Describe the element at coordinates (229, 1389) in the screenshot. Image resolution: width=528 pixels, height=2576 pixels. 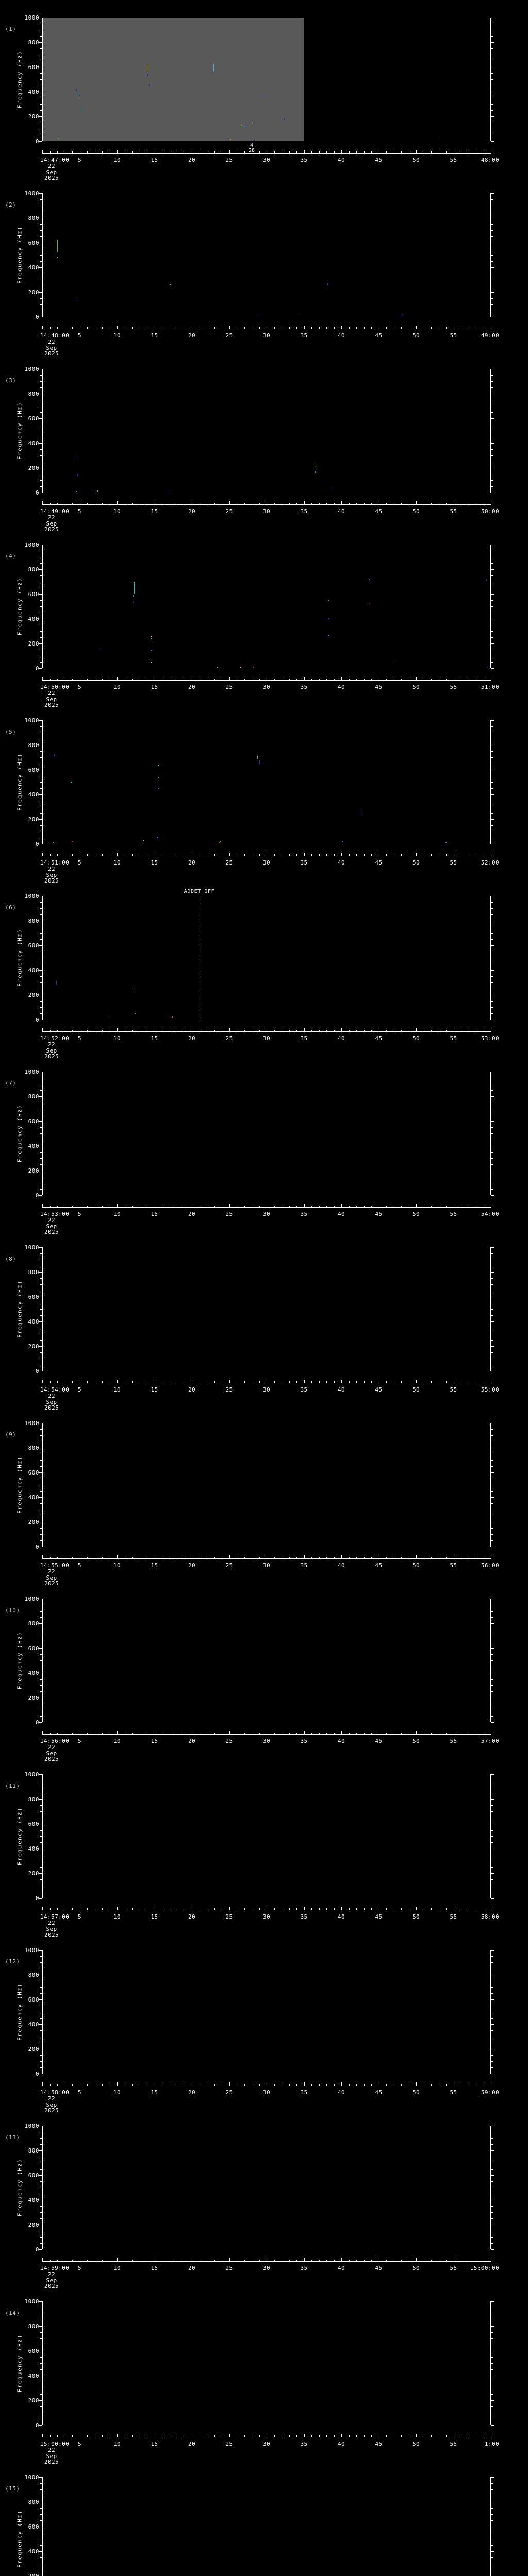
I see `x-tick-label: 25` at that location.